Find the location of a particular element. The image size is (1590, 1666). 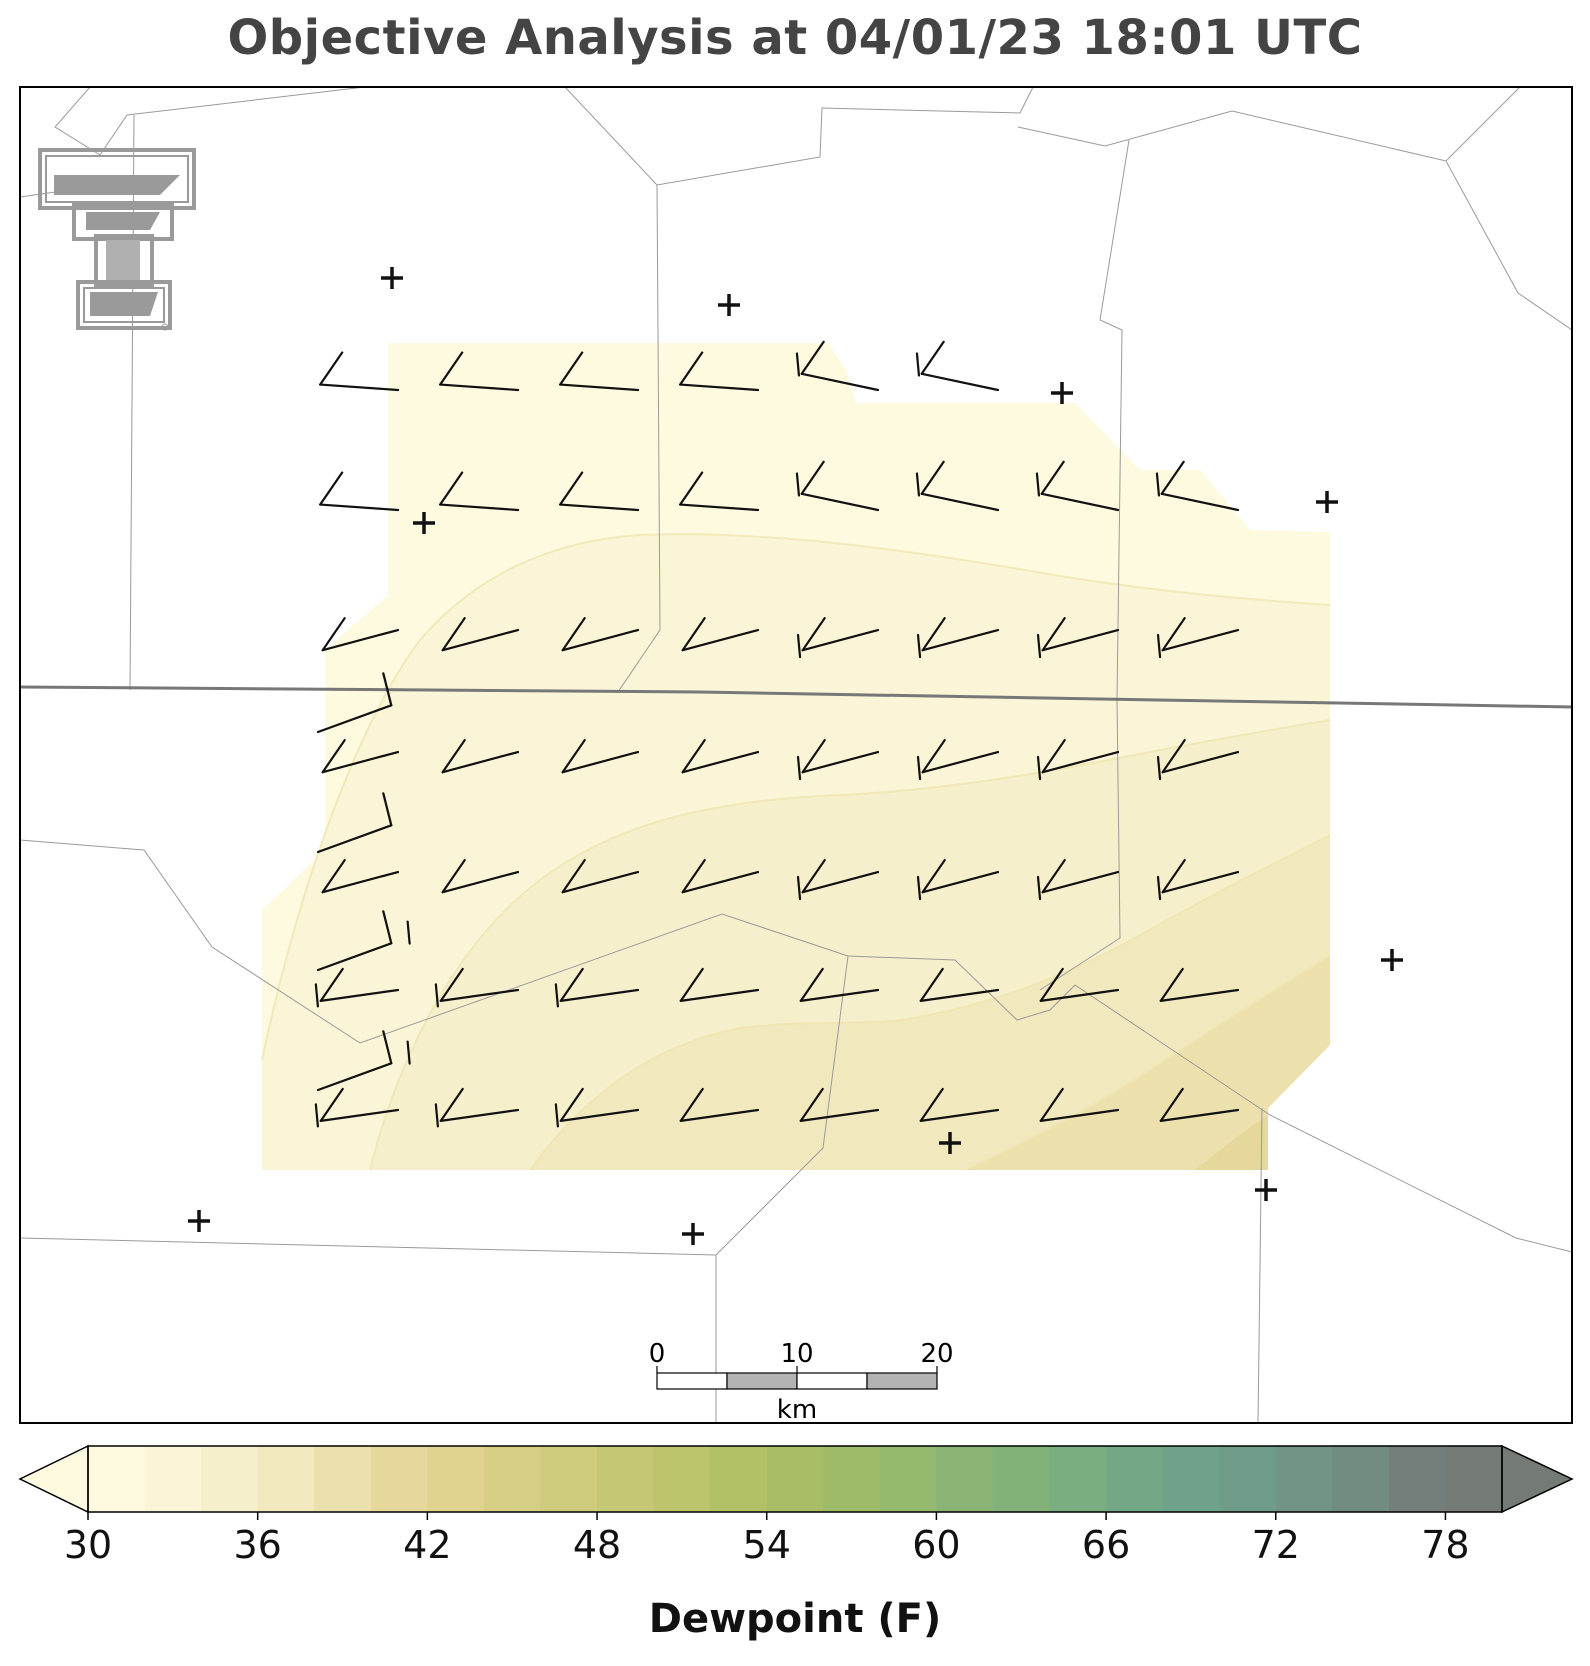

map-title: Objective Analysis at 04/01/23 18:01 UTC is located at coordinates (795, 38).